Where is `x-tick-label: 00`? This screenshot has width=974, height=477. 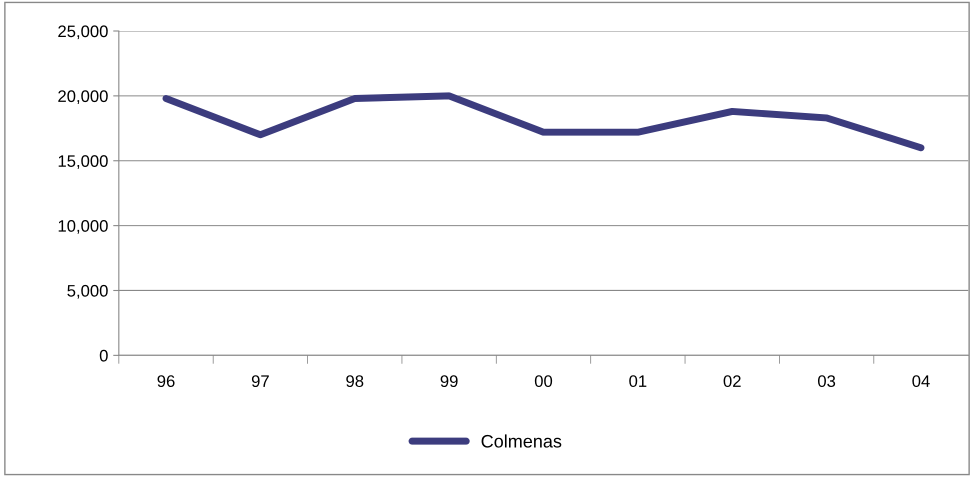 x-tick-label: 00 is located at coordinates (543, 381).